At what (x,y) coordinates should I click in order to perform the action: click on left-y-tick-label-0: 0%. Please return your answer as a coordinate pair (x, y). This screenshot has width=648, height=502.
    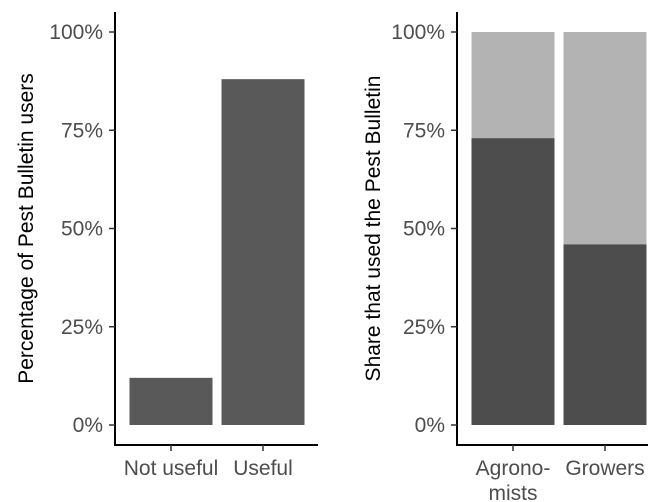
    Looking at the image, I should click on (88, 425).